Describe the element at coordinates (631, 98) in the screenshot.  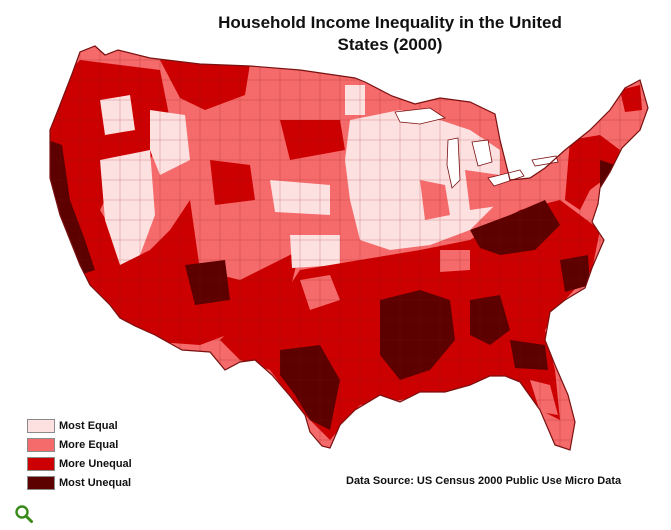
I see `region-maine-more-unequal` at that location.